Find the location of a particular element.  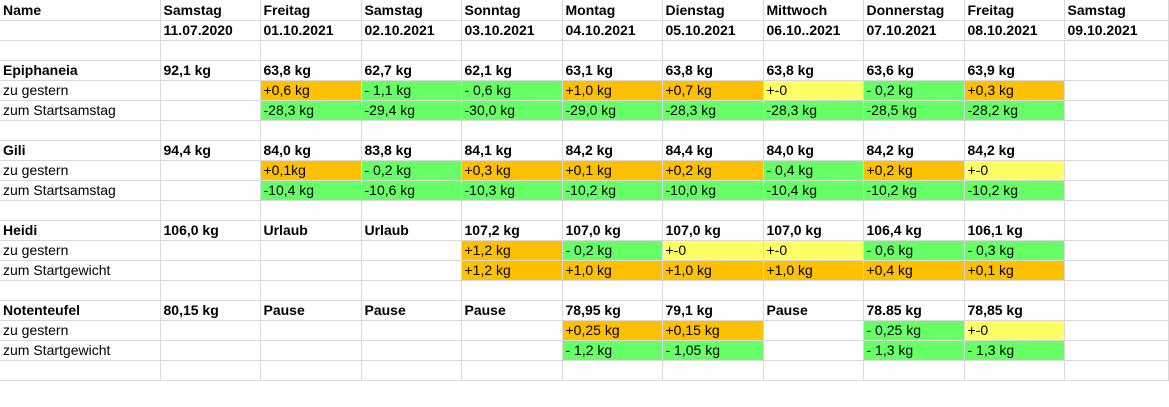

date-header-cell: 05.10.2021 is located at coordinates (713, 30).